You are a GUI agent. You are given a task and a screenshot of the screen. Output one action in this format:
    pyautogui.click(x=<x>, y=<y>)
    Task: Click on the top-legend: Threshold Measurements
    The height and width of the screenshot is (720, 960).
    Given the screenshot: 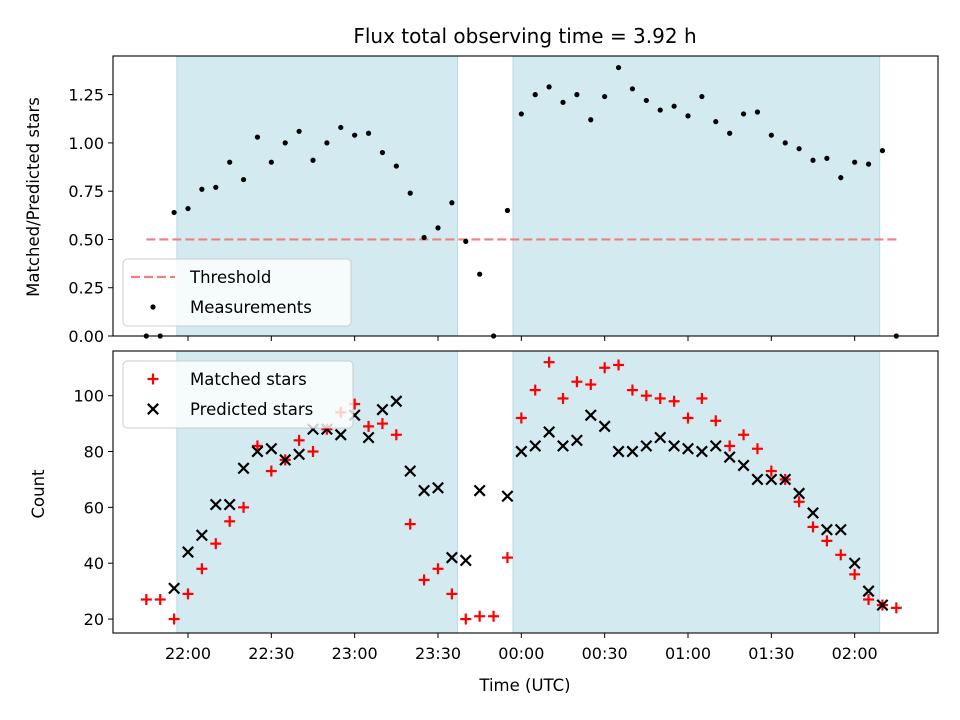 What is the action you would take?
    pyautogui.click(x=237, y=292)
    